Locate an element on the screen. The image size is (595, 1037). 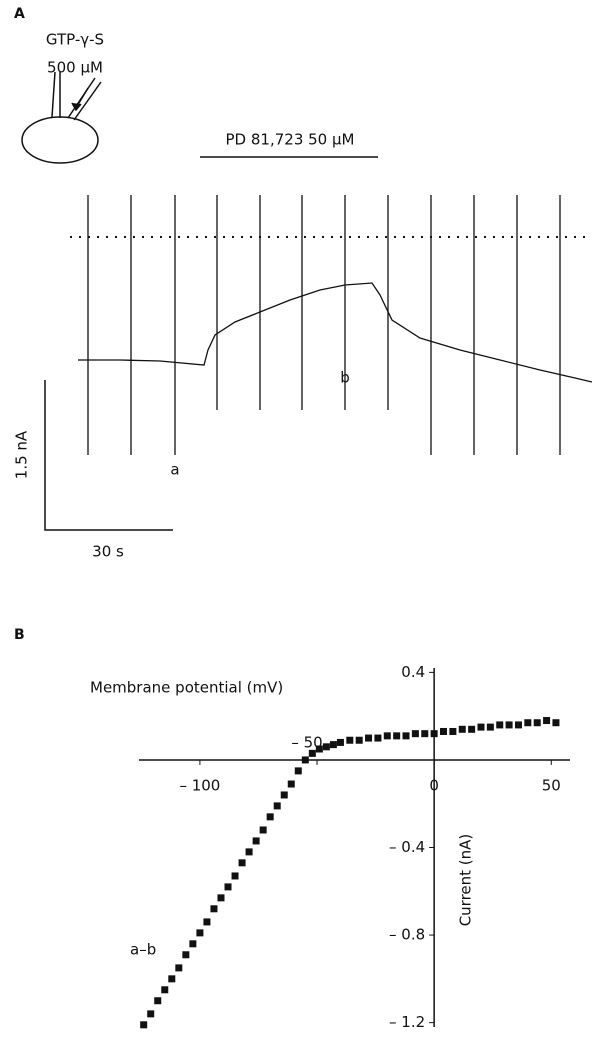
y-tick-label: – 0.8 is located at coordinates (407, 935).